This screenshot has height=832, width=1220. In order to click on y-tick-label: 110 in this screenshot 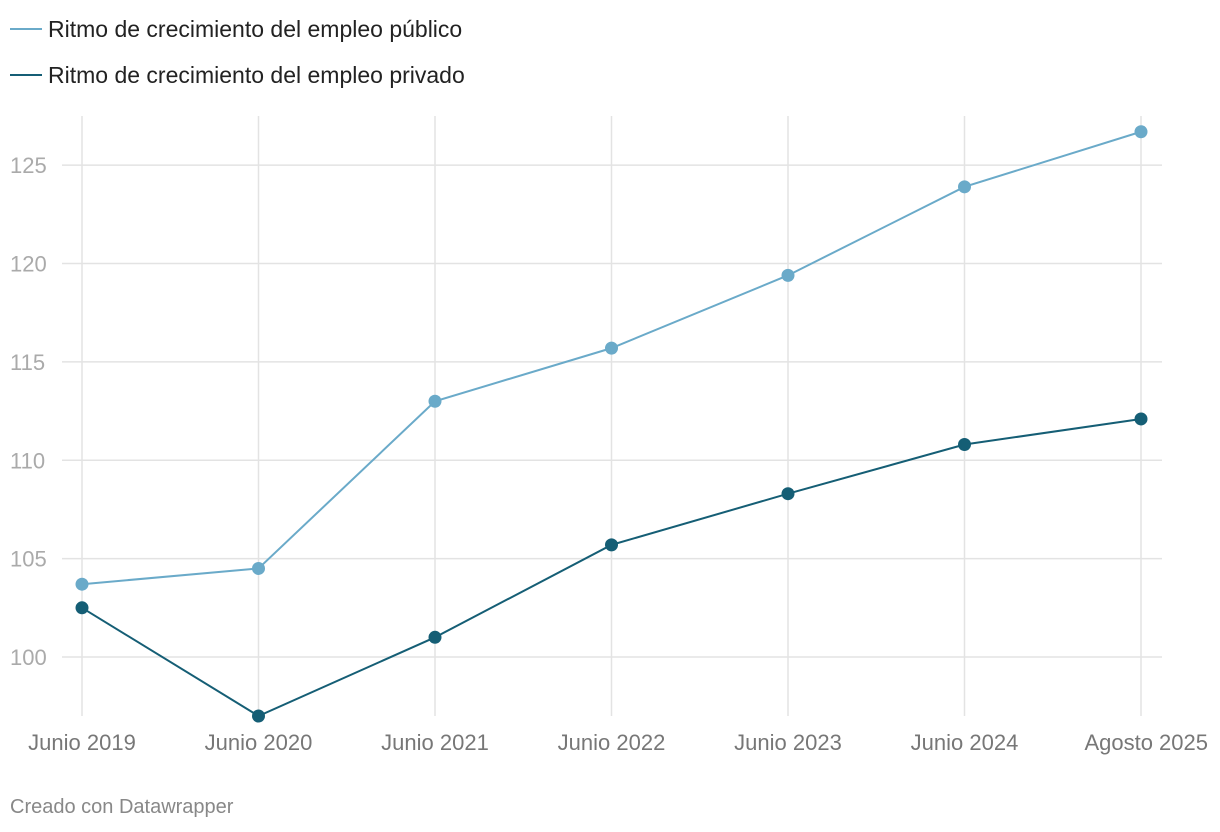, I will do `click(27, 460)`.